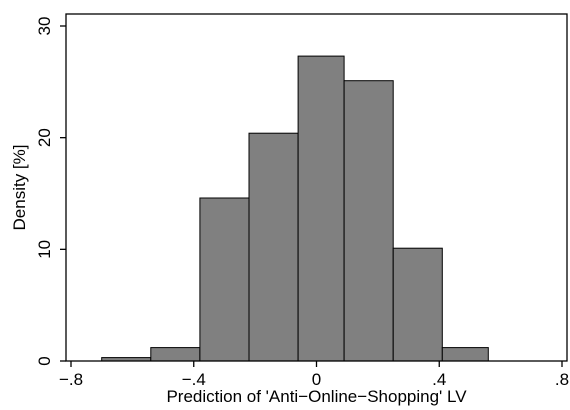 Image resolution: width=570 pixels, height=410 pixels. Describe the element at coordinates (316, 396) in the screenshot. I see `x-axis-title: Prediction of 'Anti−Online−Shopping' LV` at that location.